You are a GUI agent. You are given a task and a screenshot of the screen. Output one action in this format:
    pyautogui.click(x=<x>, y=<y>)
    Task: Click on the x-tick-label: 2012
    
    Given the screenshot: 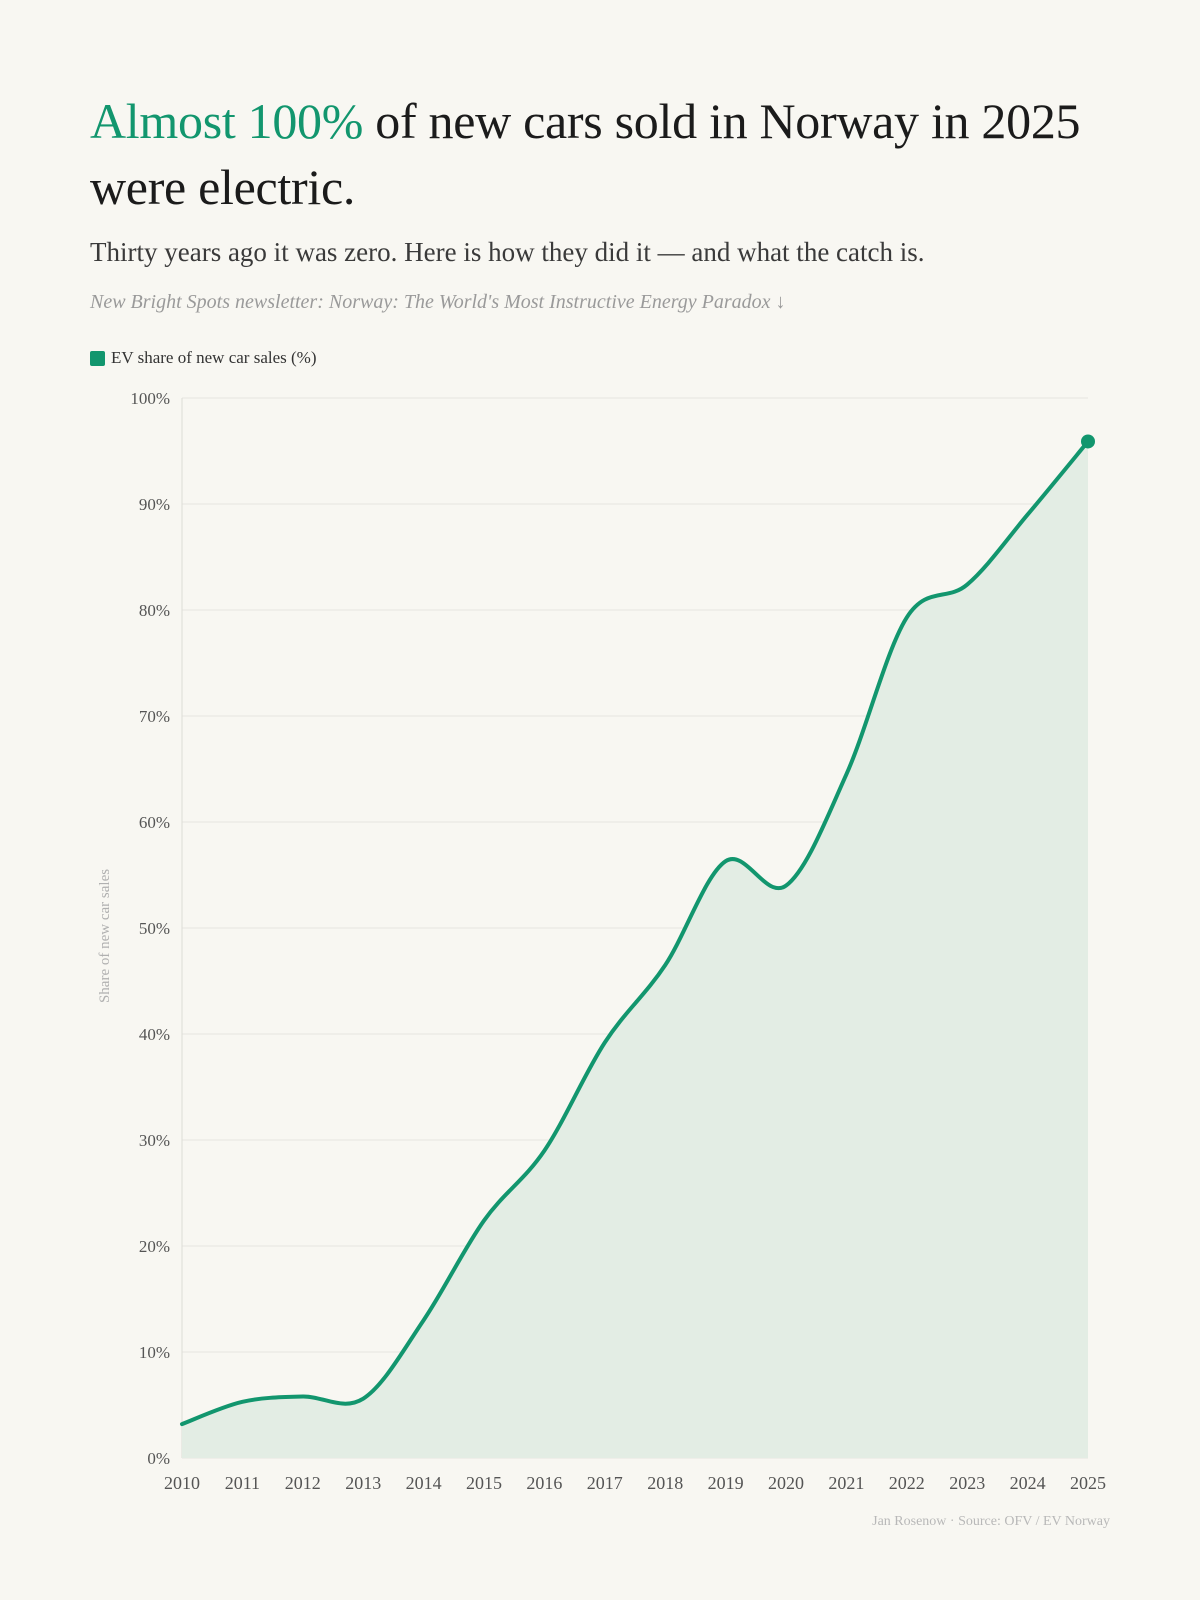 What is the action you would take?
    pyautogui.click(x=303, y=1483)
    